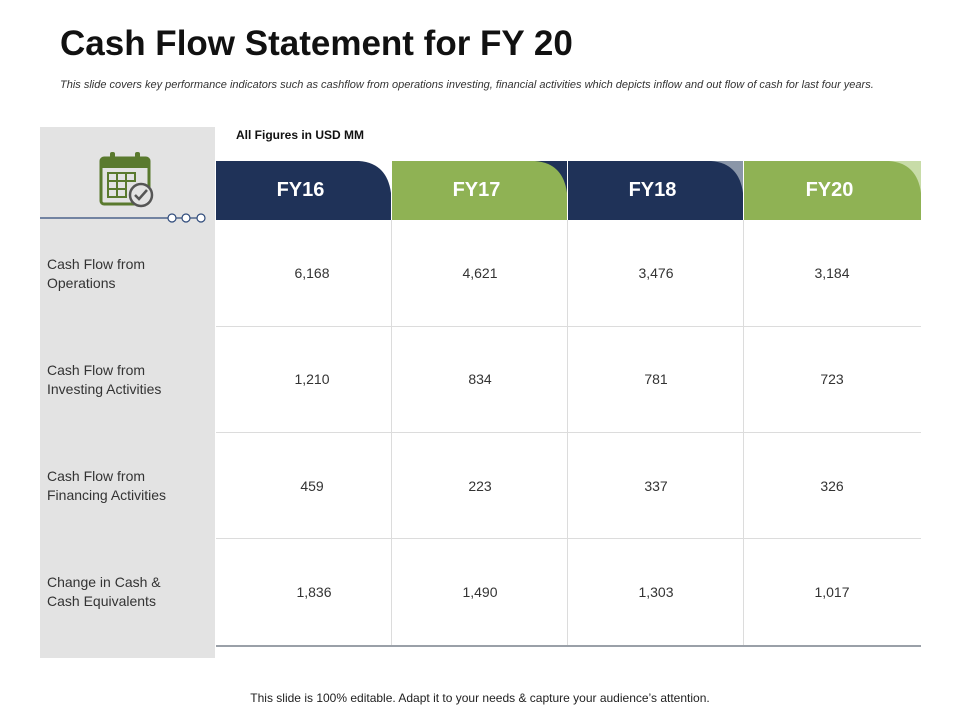 The height and width of the screenshot is (720, 960). I want to click on calendar-check-icon, so click(126, 180).